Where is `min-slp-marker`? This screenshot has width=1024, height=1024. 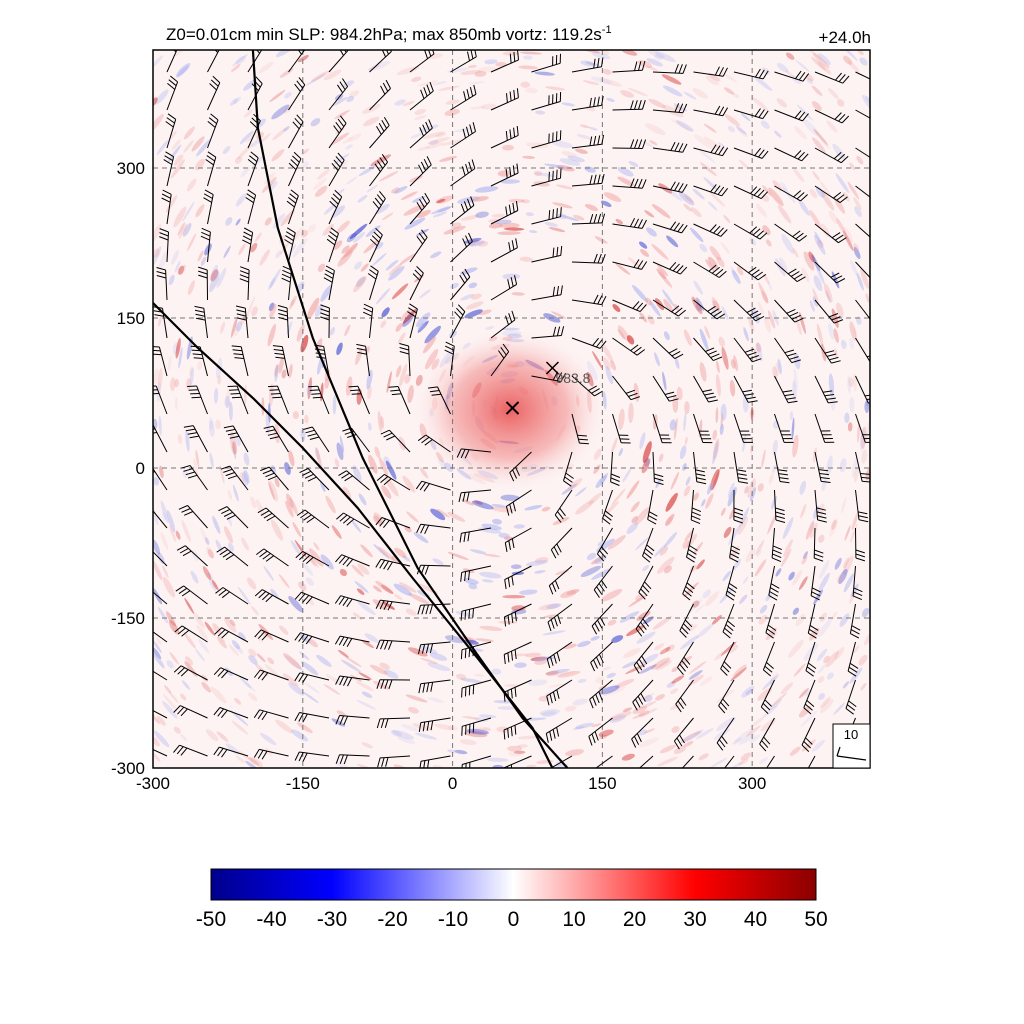
min-slp-marker is located at coordinates (552, 368).